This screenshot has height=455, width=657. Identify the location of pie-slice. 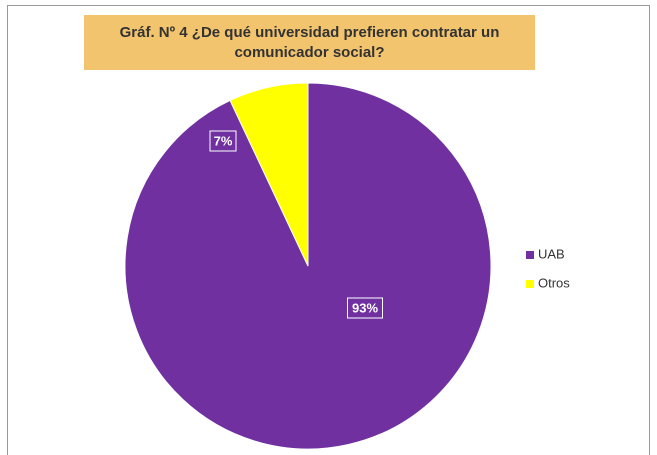
(269, 174).